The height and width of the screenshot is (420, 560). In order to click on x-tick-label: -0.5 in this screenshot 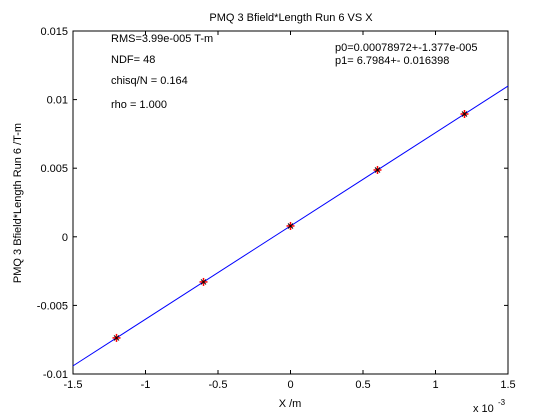, I will do `click(218, 385)`.